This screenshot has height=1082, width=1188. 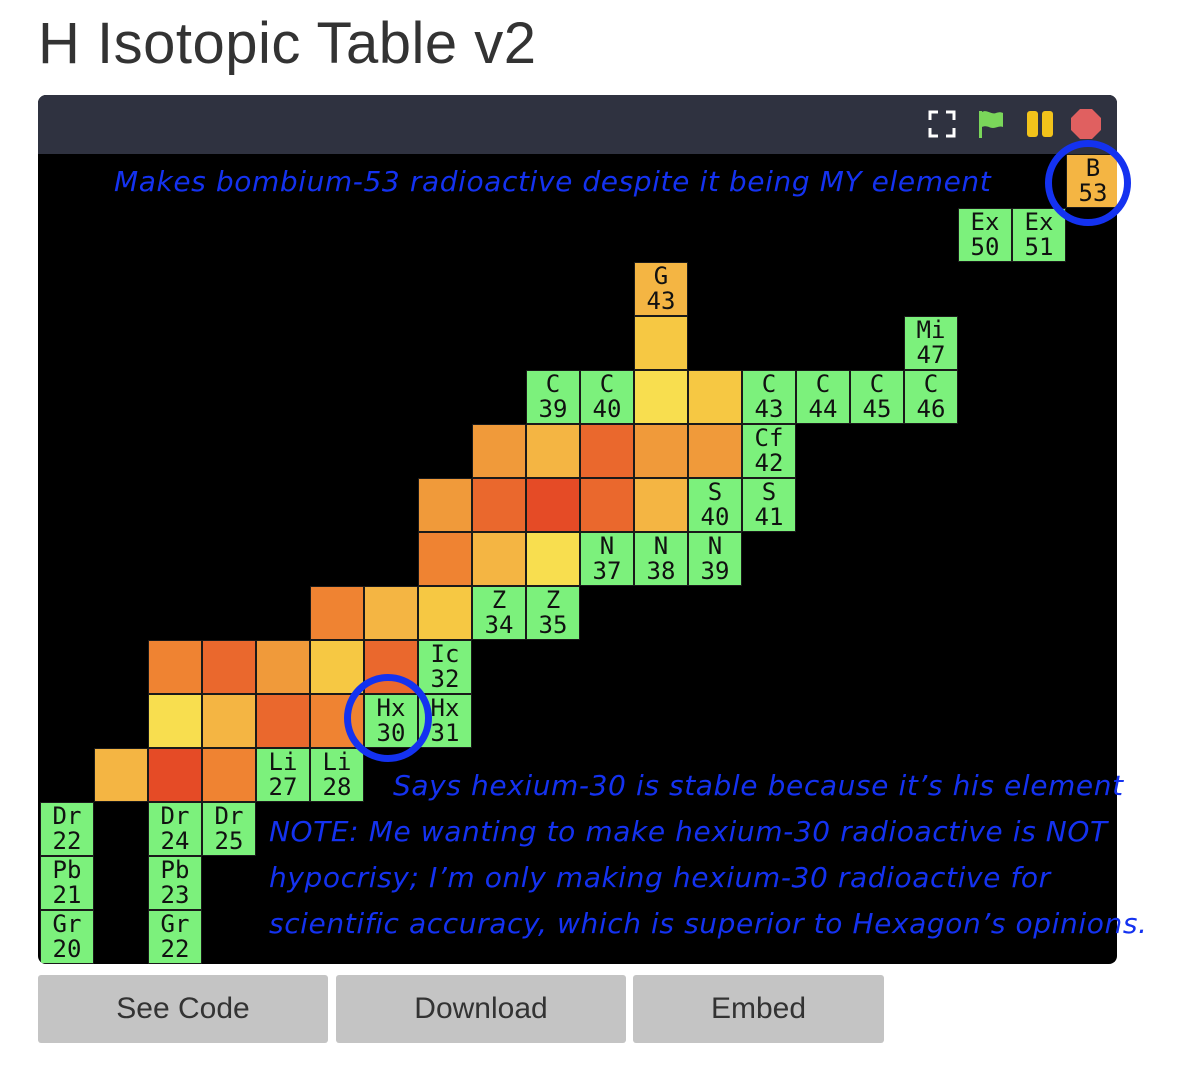 What do you see at coordinates (1040, 124) in the screenshot?
I see `pause-icon` at bounding box center [1040, 124].